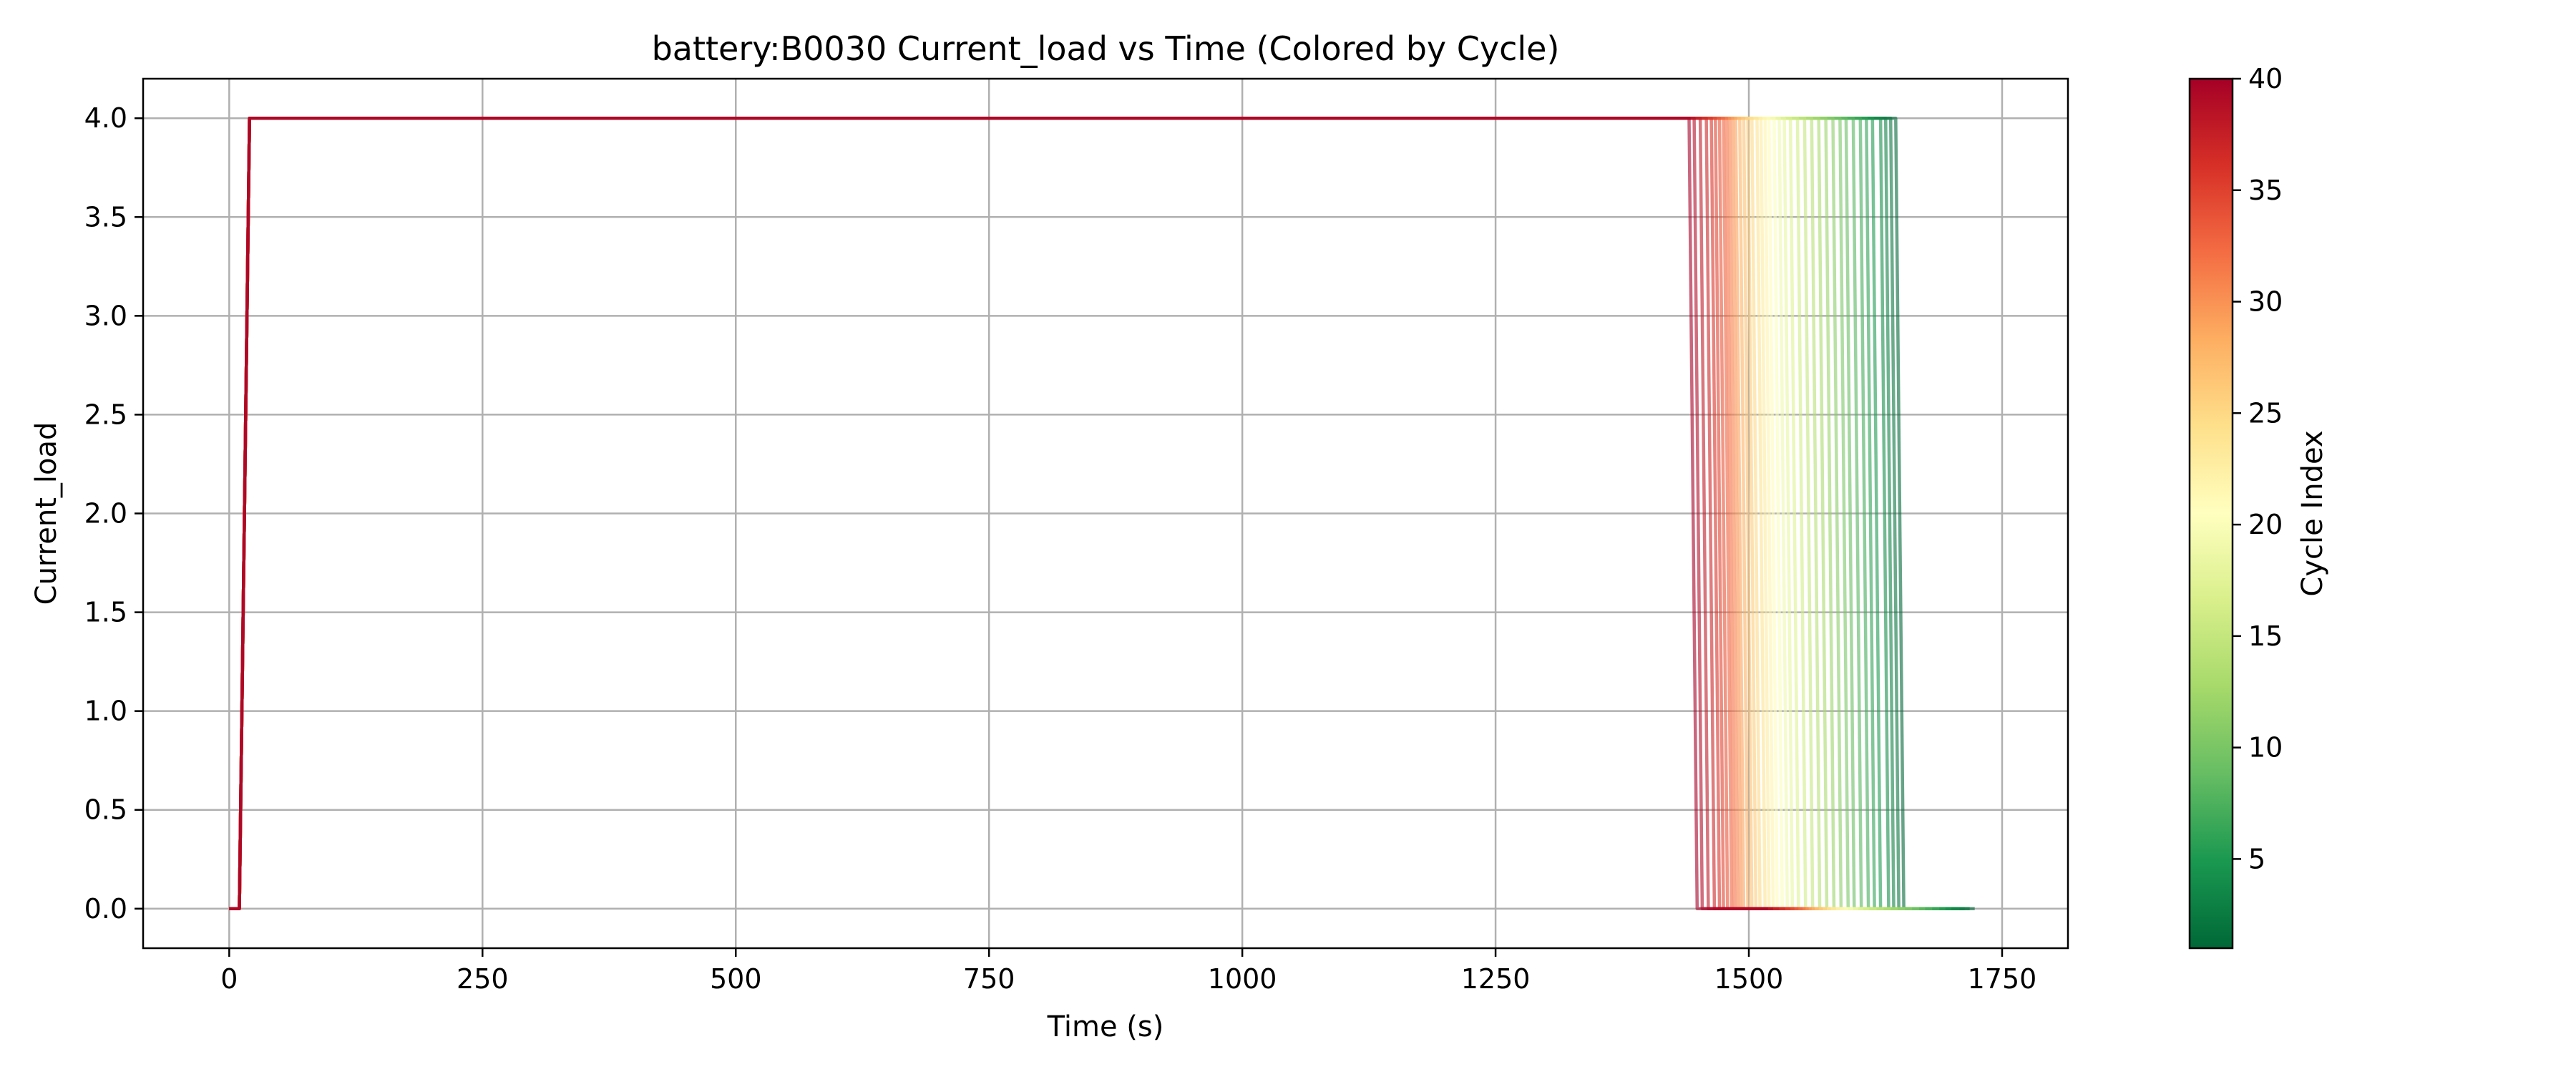  What do you see at coordinates (2256, 858) in the screenshot?
I see `colorbar-tick-label: 5` at bounding box center [2256, 858].